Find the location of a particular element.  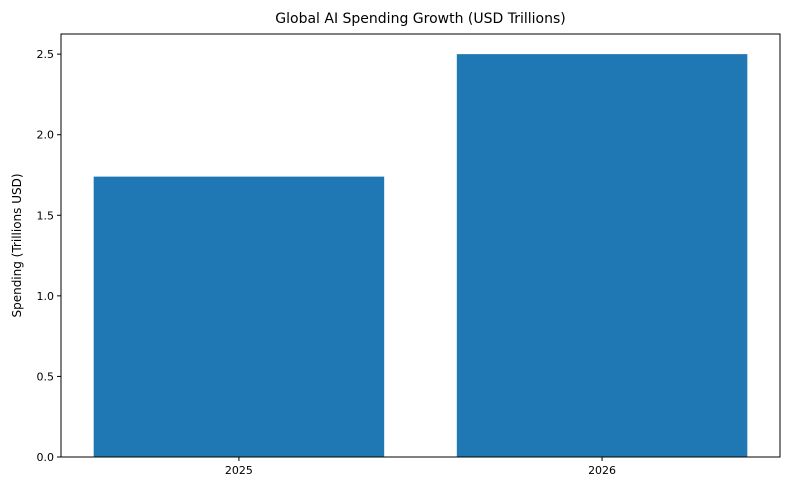

y-tick-label: 1.5 is located at coordinates (46, 215).